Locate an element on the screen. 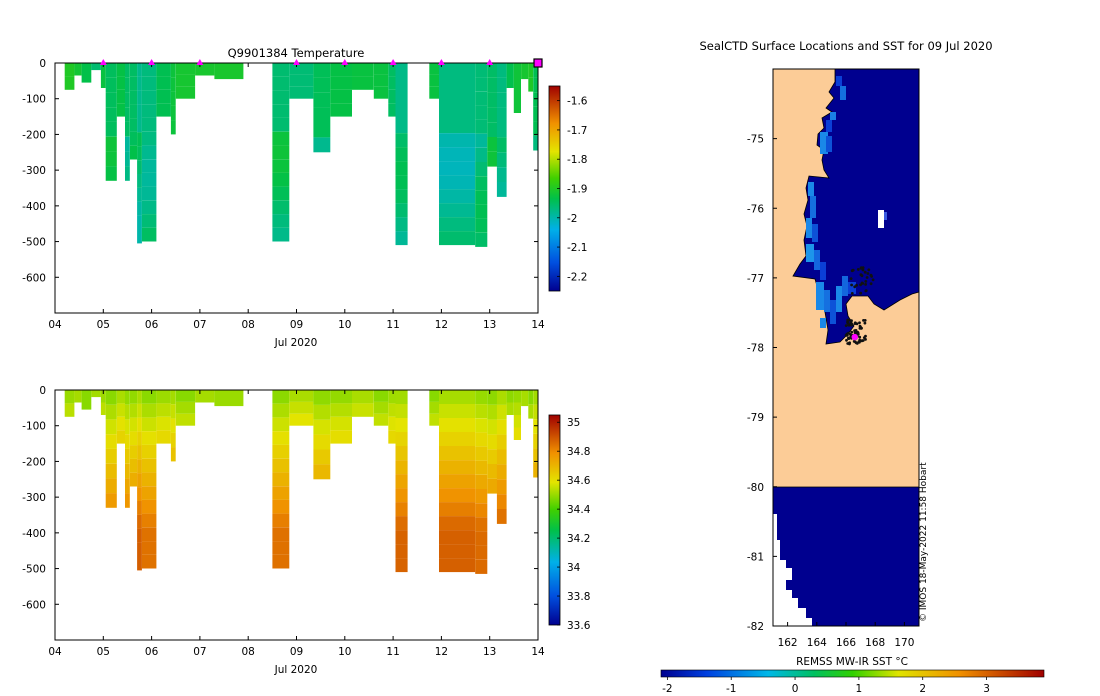 The width and height of the screenshot is (1100, 696). profile-marker-latest is located at coordinates (538, 63).